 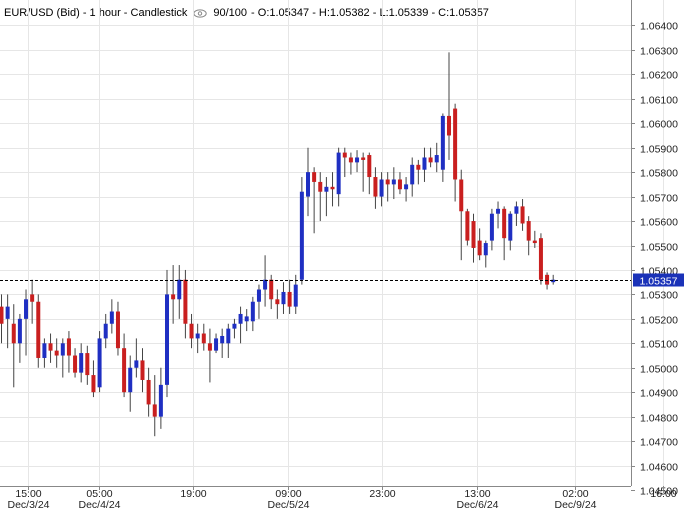 I want to click on x-tick-time: 23:00, so click(x=382, y=494).